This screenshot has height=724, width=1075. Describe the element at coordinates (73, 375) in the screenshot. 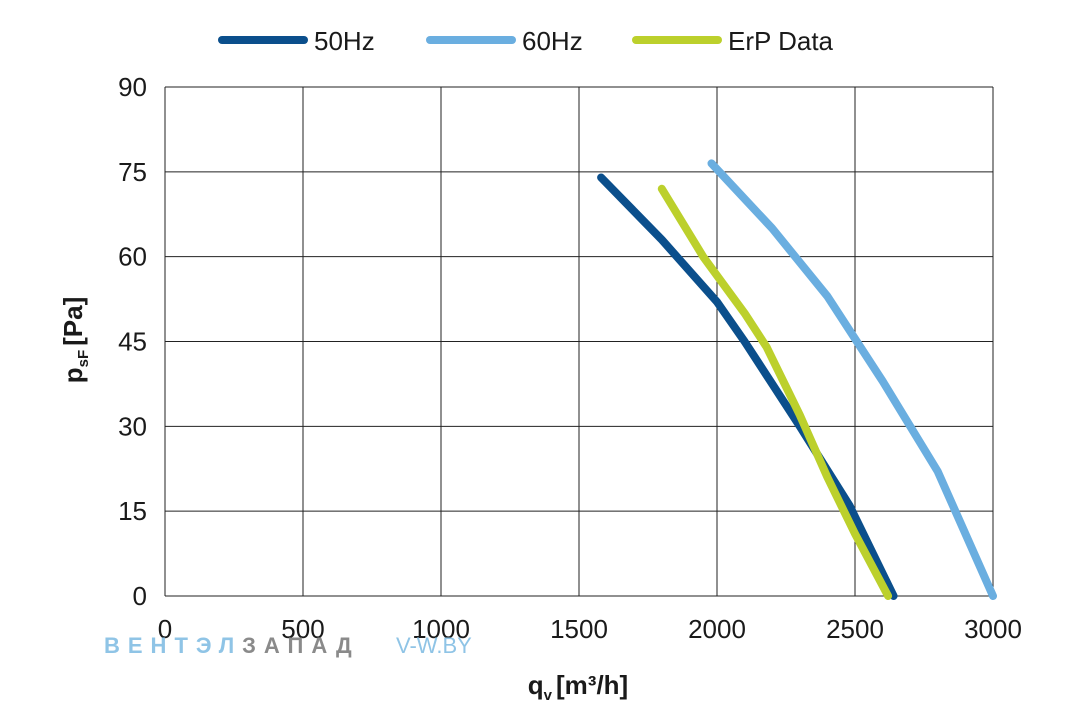

I see `y-axis-title-main: p` at that location.